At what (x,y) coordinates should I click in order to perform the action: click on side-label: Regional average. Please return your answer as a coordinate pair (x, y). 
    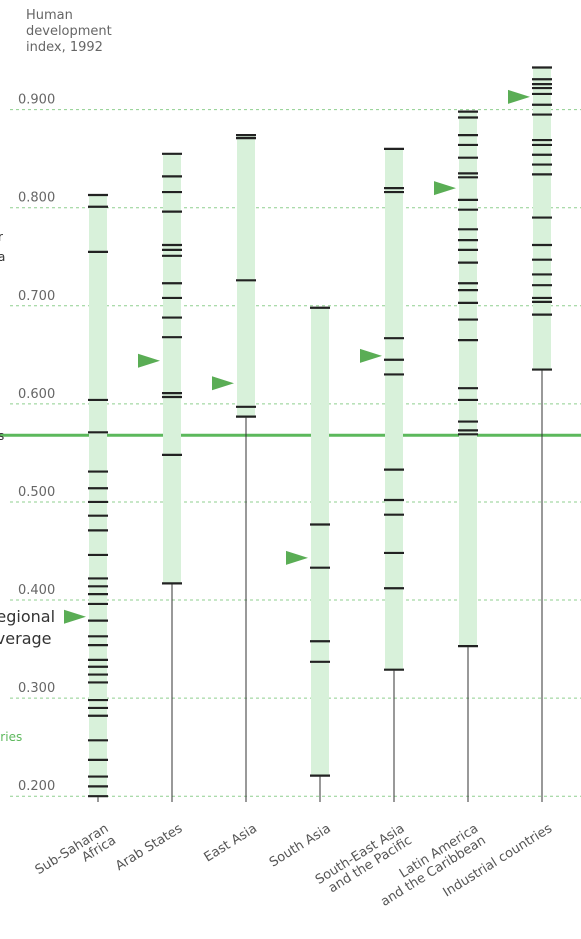
    Looking at the image, I should click on (28, 627).